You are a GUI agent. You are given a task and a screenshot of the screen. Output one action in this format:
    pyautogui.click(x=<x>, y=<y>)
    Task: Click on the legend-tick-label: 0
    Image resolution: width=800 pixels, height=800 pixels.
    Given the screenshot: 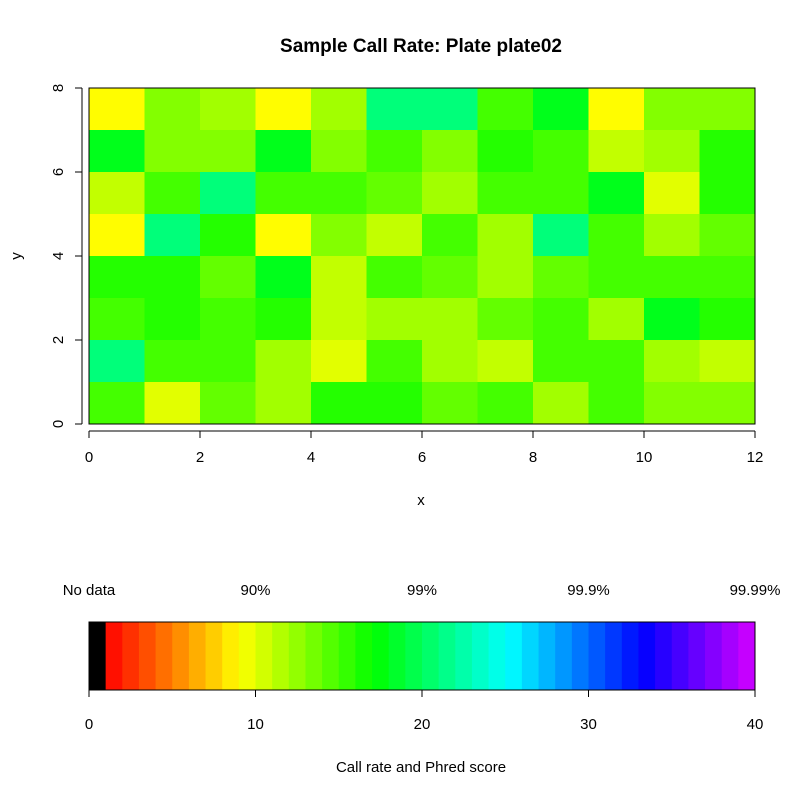 What is the action you would take?
    pyautogui.click(x=89, y=724)
    